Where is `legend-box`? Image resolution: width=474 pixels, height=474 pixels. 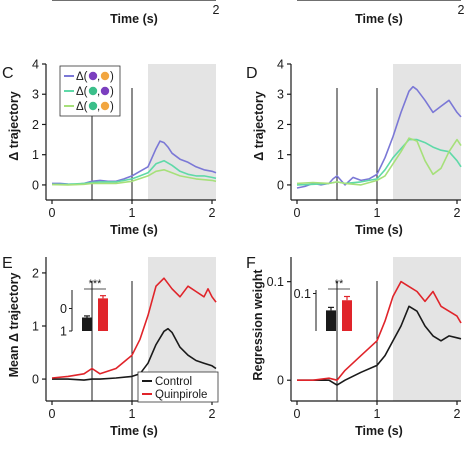
legend-box is located at coordinates (178, 387).